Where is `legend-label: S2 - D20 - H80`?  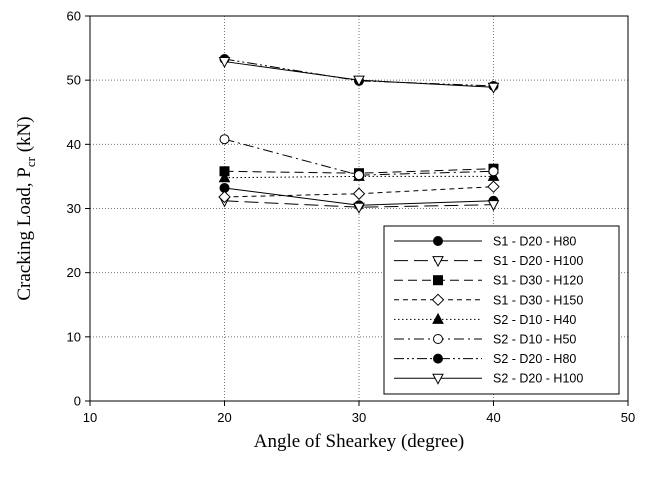 legend-label: S2 - D20 - H80 is located at coordinates (534, 359).